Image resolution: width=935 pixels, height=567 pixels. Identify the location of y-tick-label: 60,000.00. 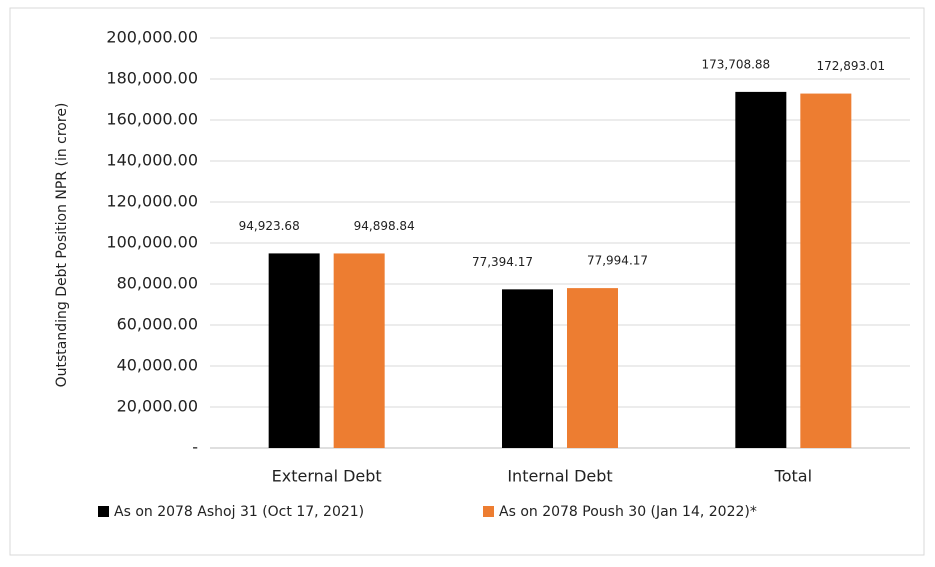
(157, 324).